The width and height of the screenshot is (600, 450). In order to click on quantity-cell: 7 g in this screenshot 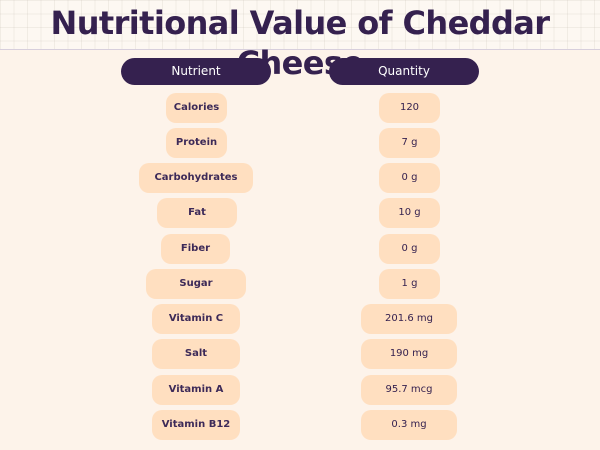, I will do `click(409, 143)`.